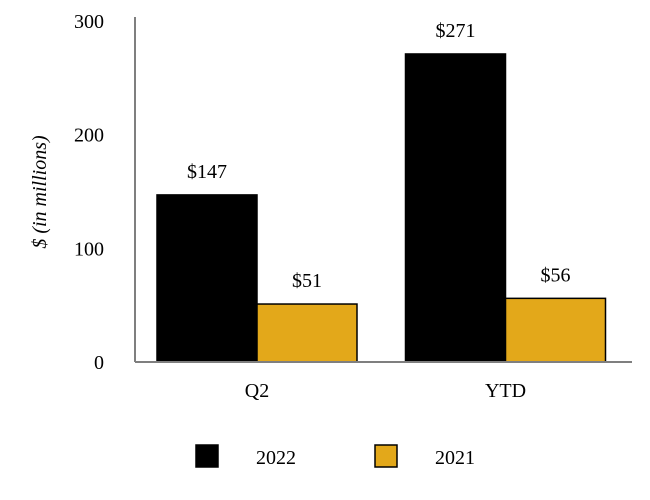 This screenshot has width=650, height=500. I want to click on data-label-2021-YTD: $56, so click(556, 275).